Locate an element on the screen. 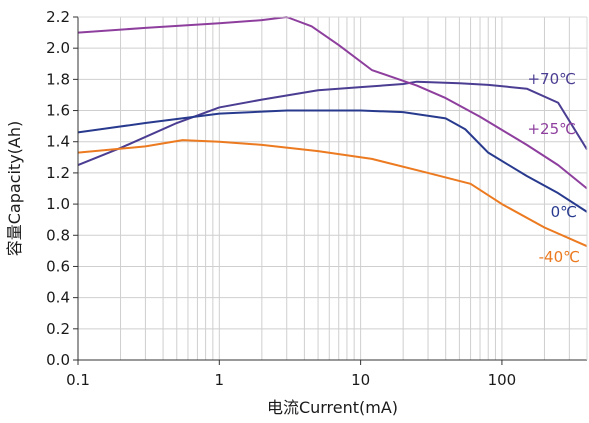 The height and width of the screenshot is (423, 589). y-tick-label: 0.2 is located at coordinates (58, 329).